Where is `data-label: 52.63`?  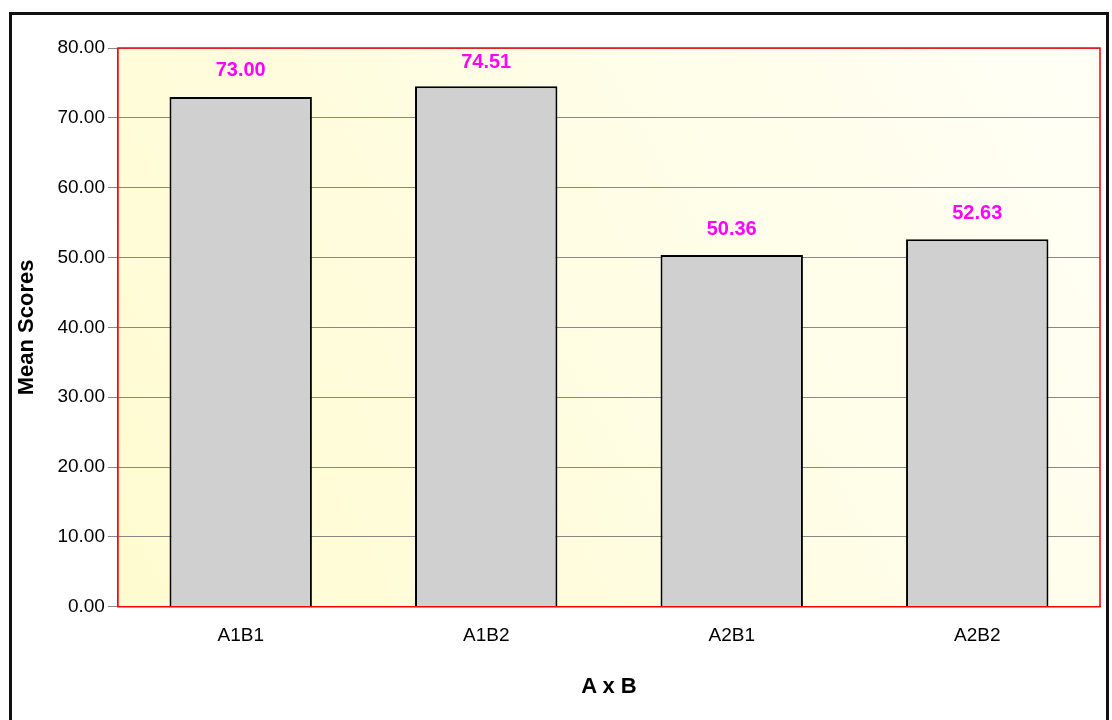
data-label: 52.63 is located at coordinates (977, 211).